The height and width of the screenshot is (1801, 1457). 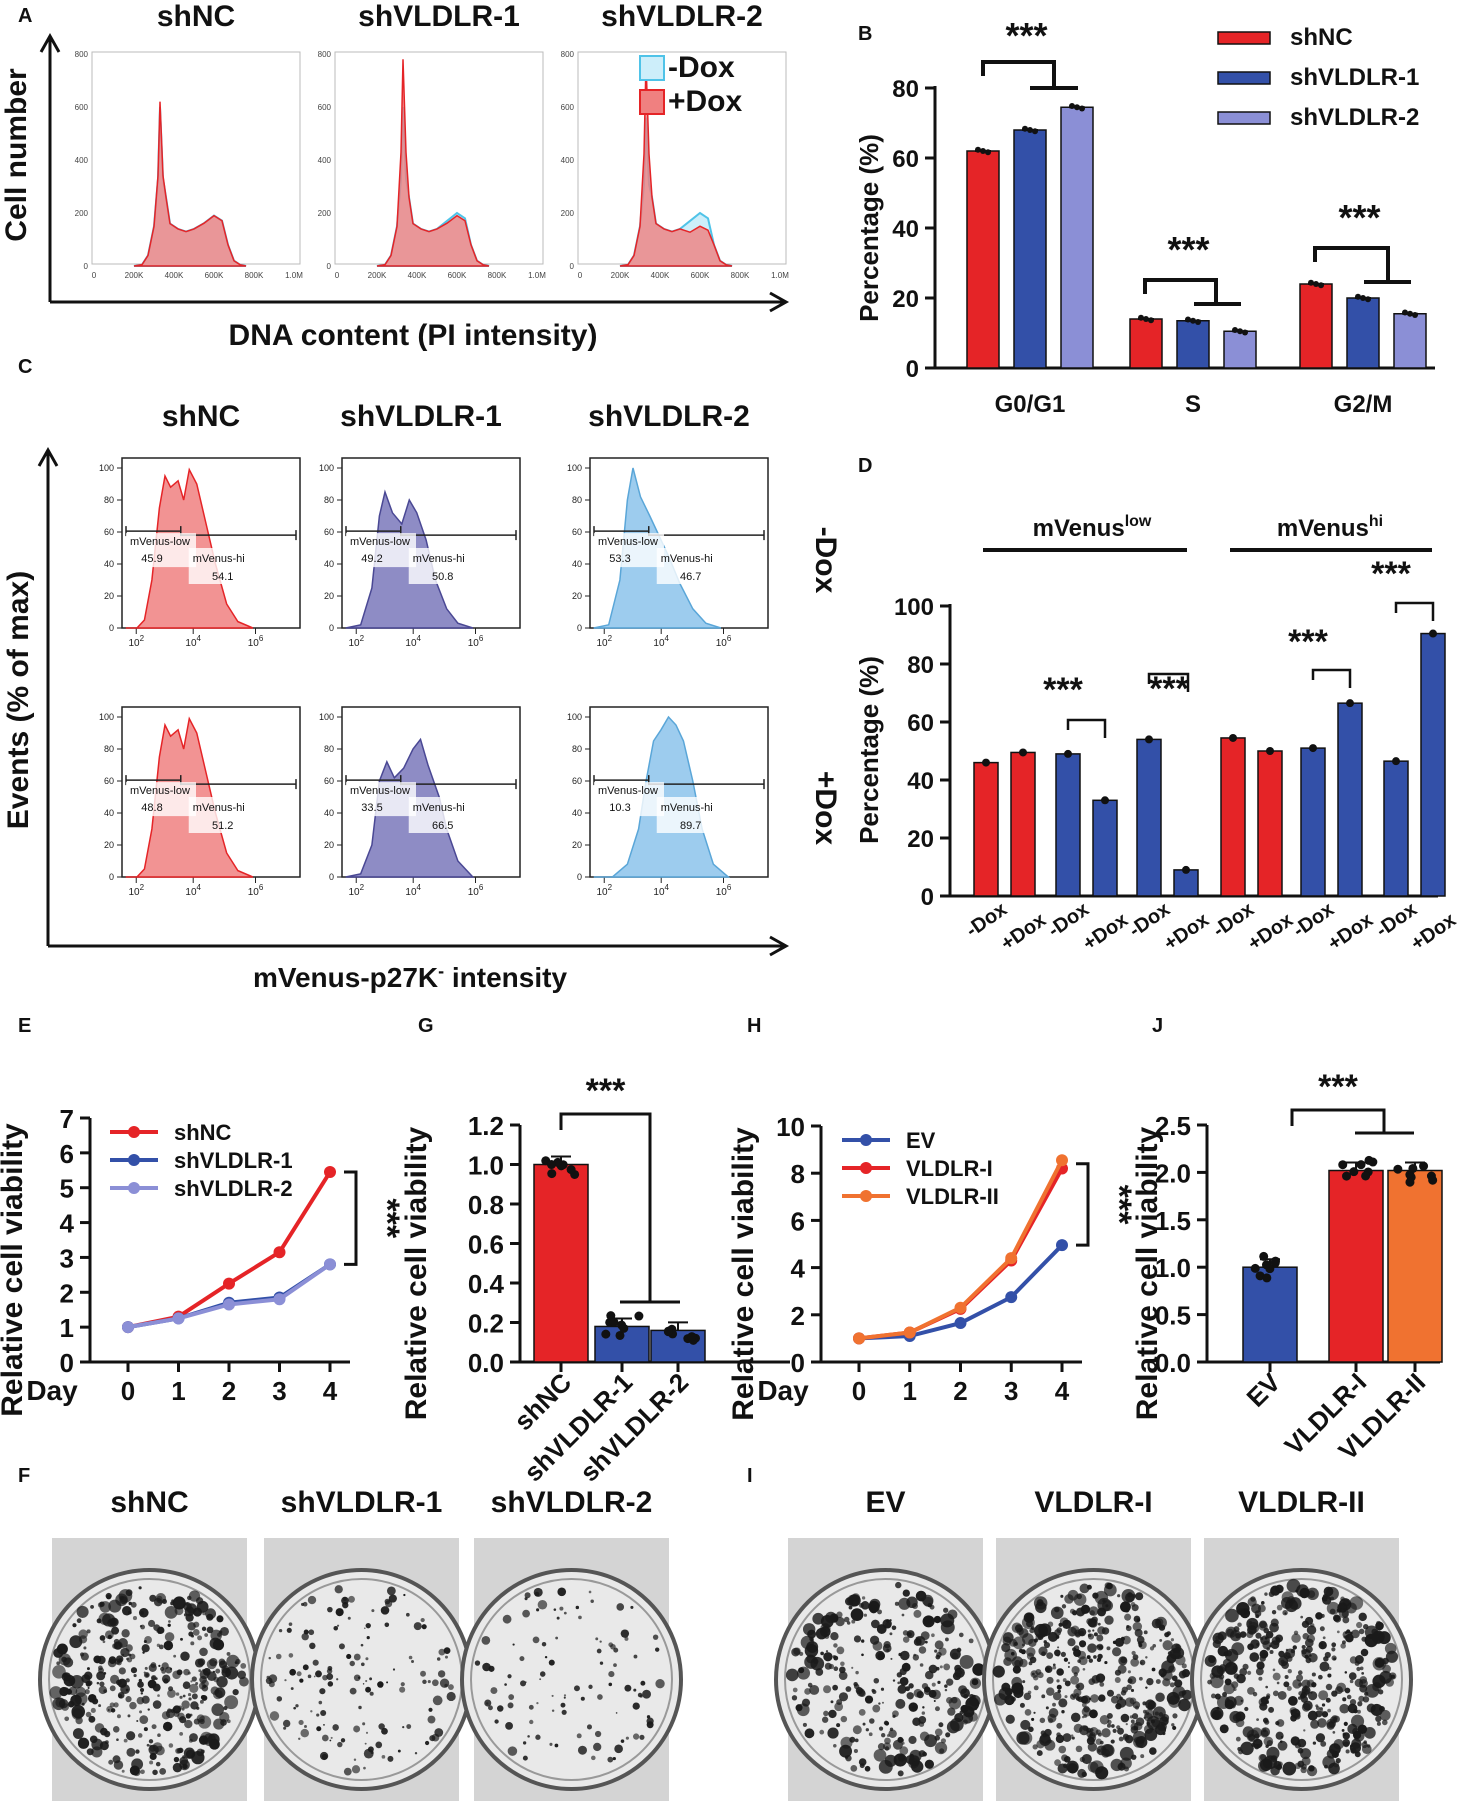 What do you see at coordinates (574, 717) in the screenshot?
I see `y-tick-label: 100` at bounding box center [574, 717].